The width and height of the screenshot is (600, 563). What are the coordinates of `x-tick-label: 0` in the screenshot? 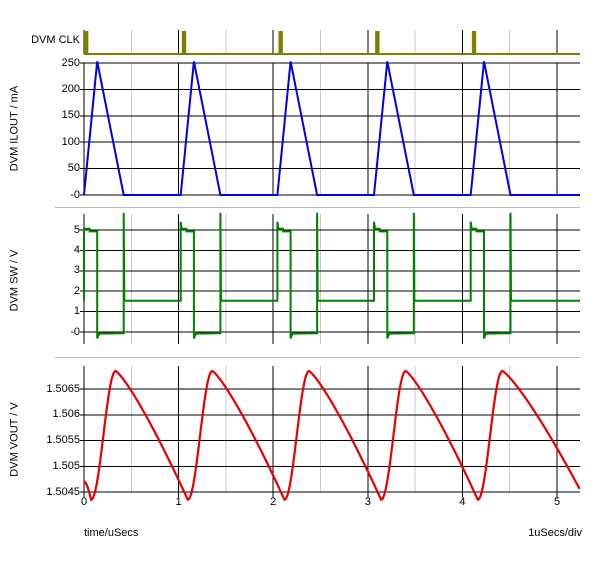 It's located at (84, 502).